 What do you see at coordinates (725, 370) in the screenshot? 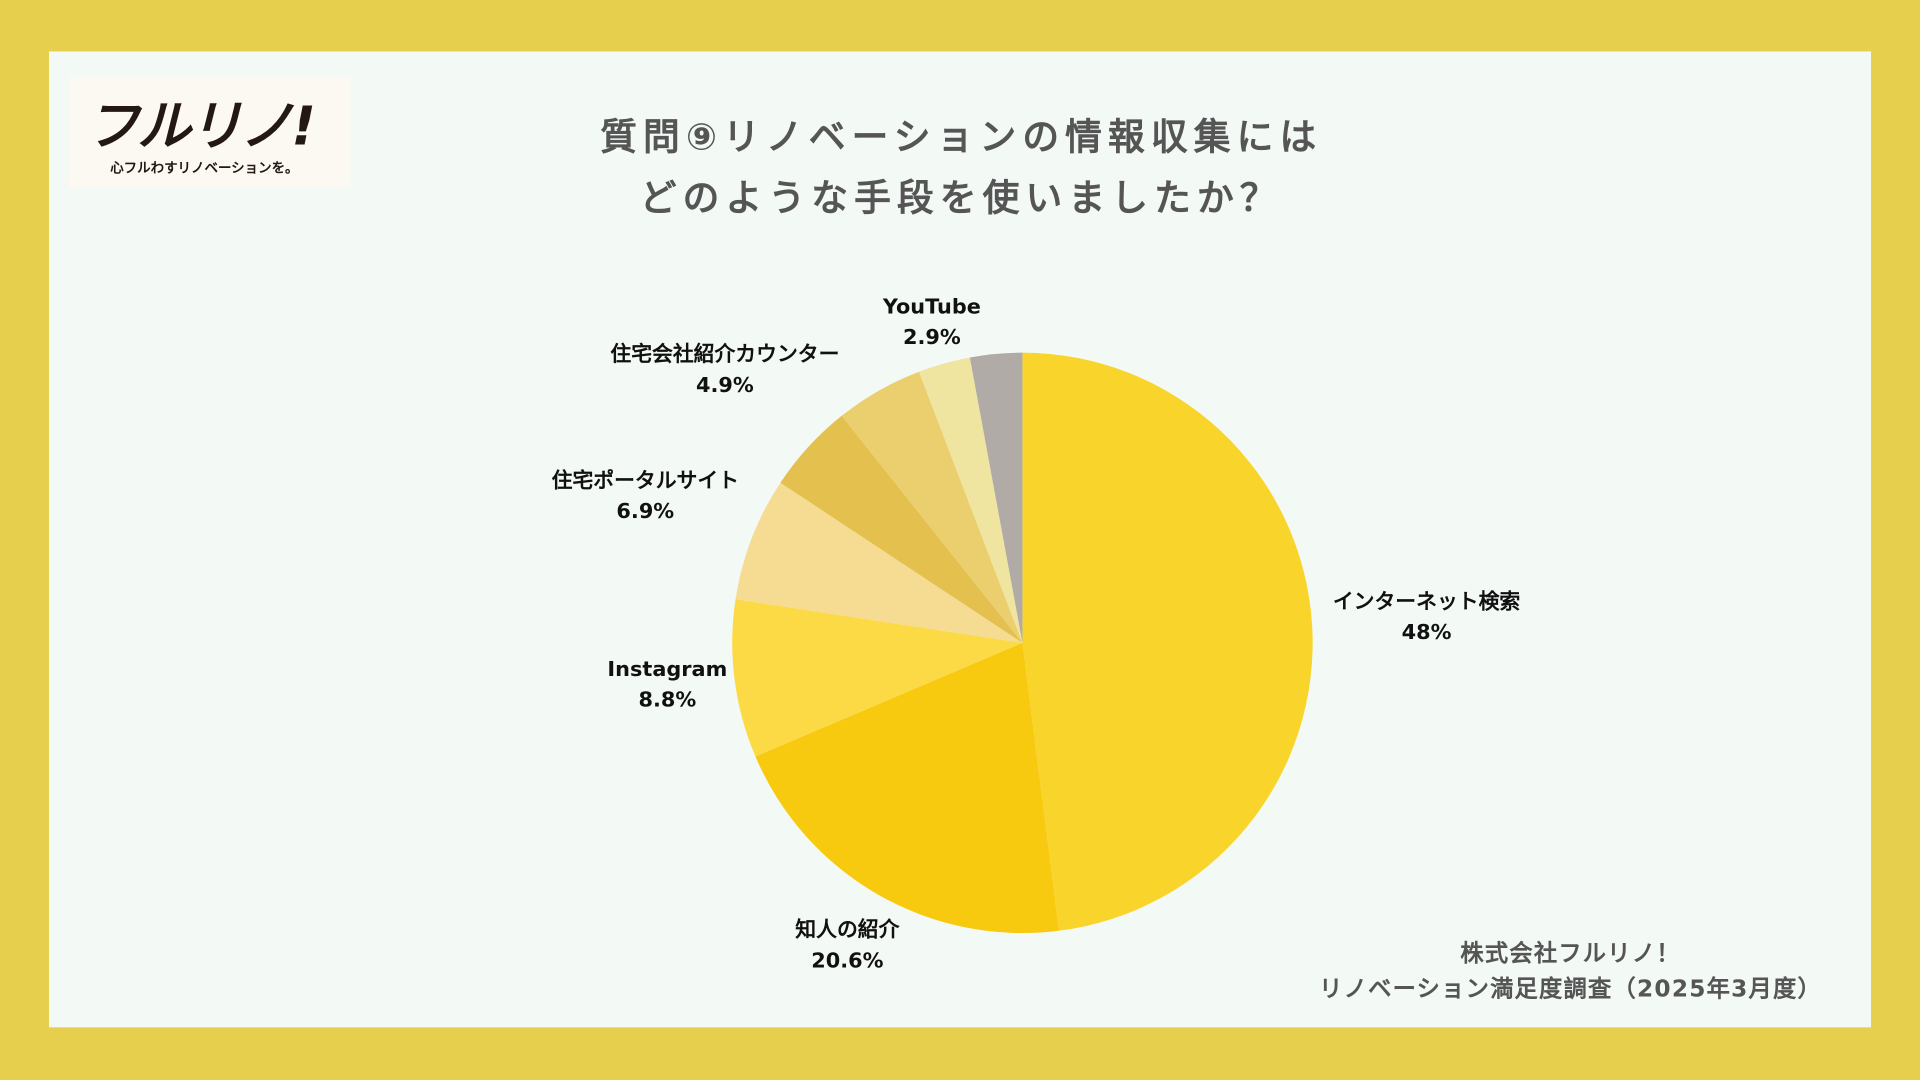
I see `label-counter: 住宅会社紹介カウンター 4.9%` at bounding box center [725, 370].